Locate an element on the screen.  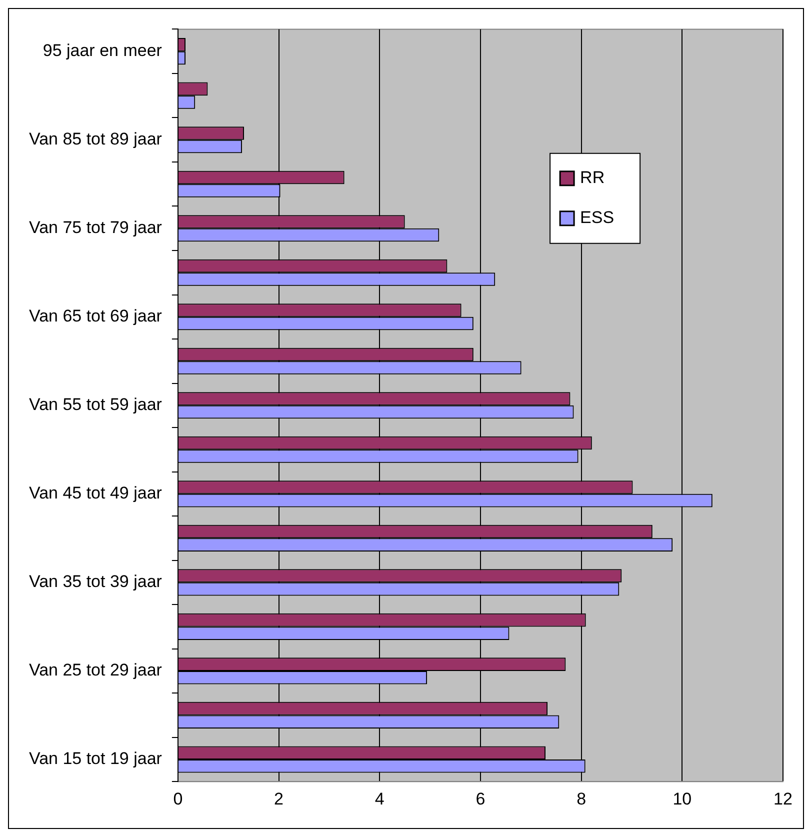
y-tick-label: Van 85 tot 89 jaar is located at coordinates (95, 139).